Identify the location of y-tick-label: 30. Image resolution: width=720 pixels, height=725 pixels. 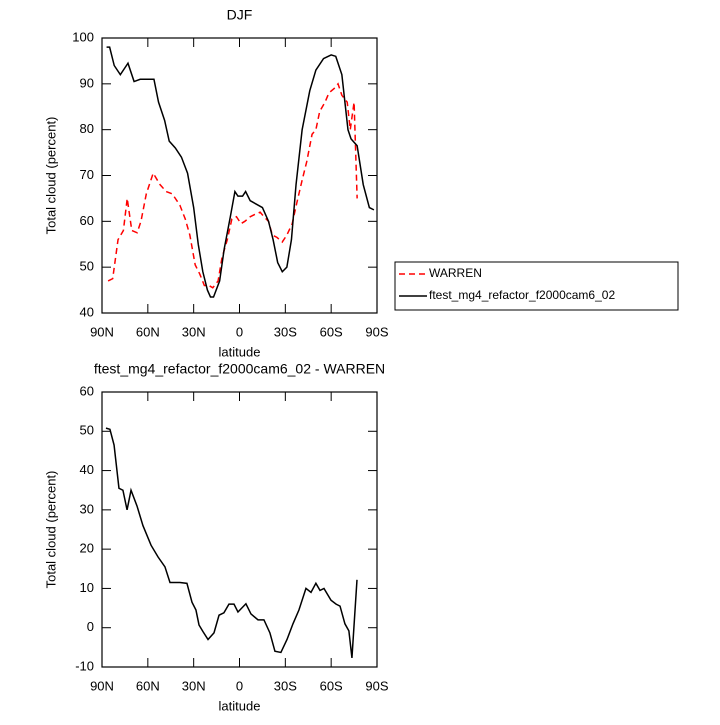
(87, 508).